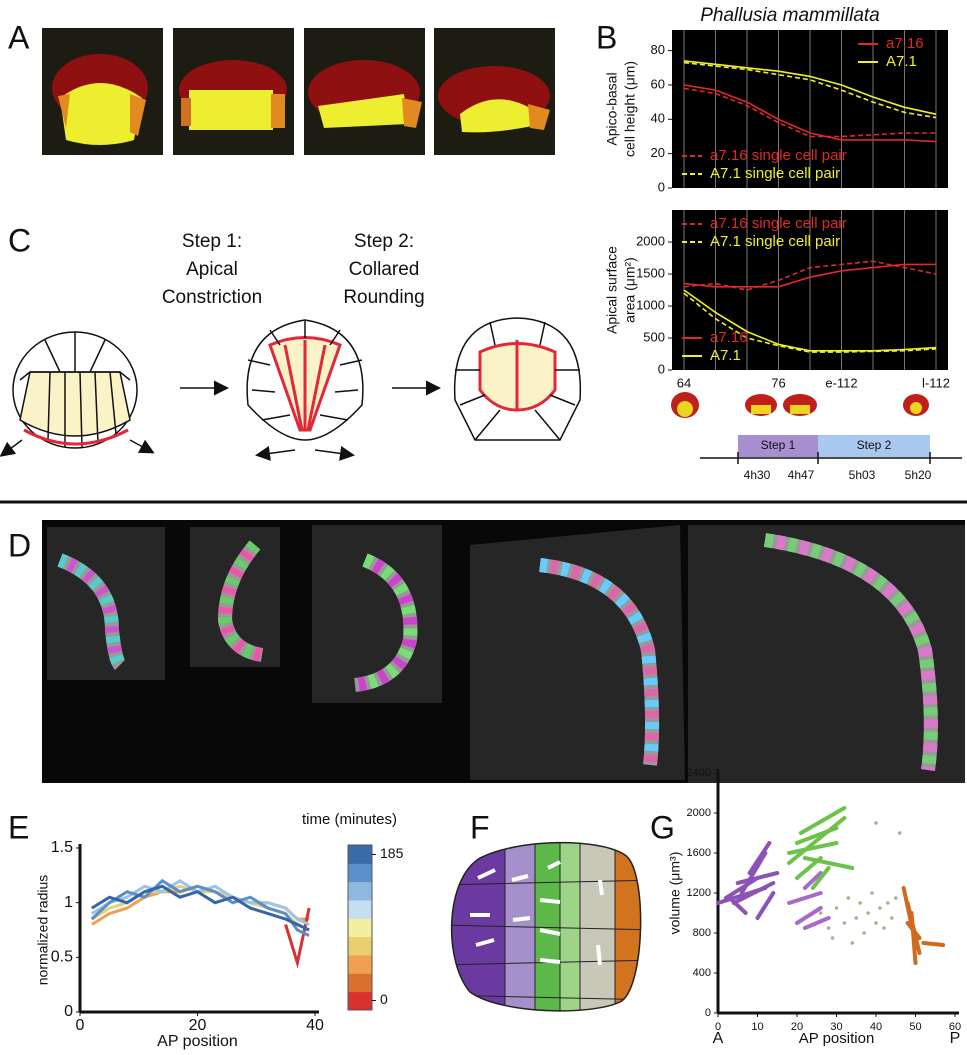 The width and height of the screenshot is (967, 1055). What do you see at coordinates (62, 957) in the screenshot?
I see `y-tick-label: 0.5` at bounding box center [62, 957].